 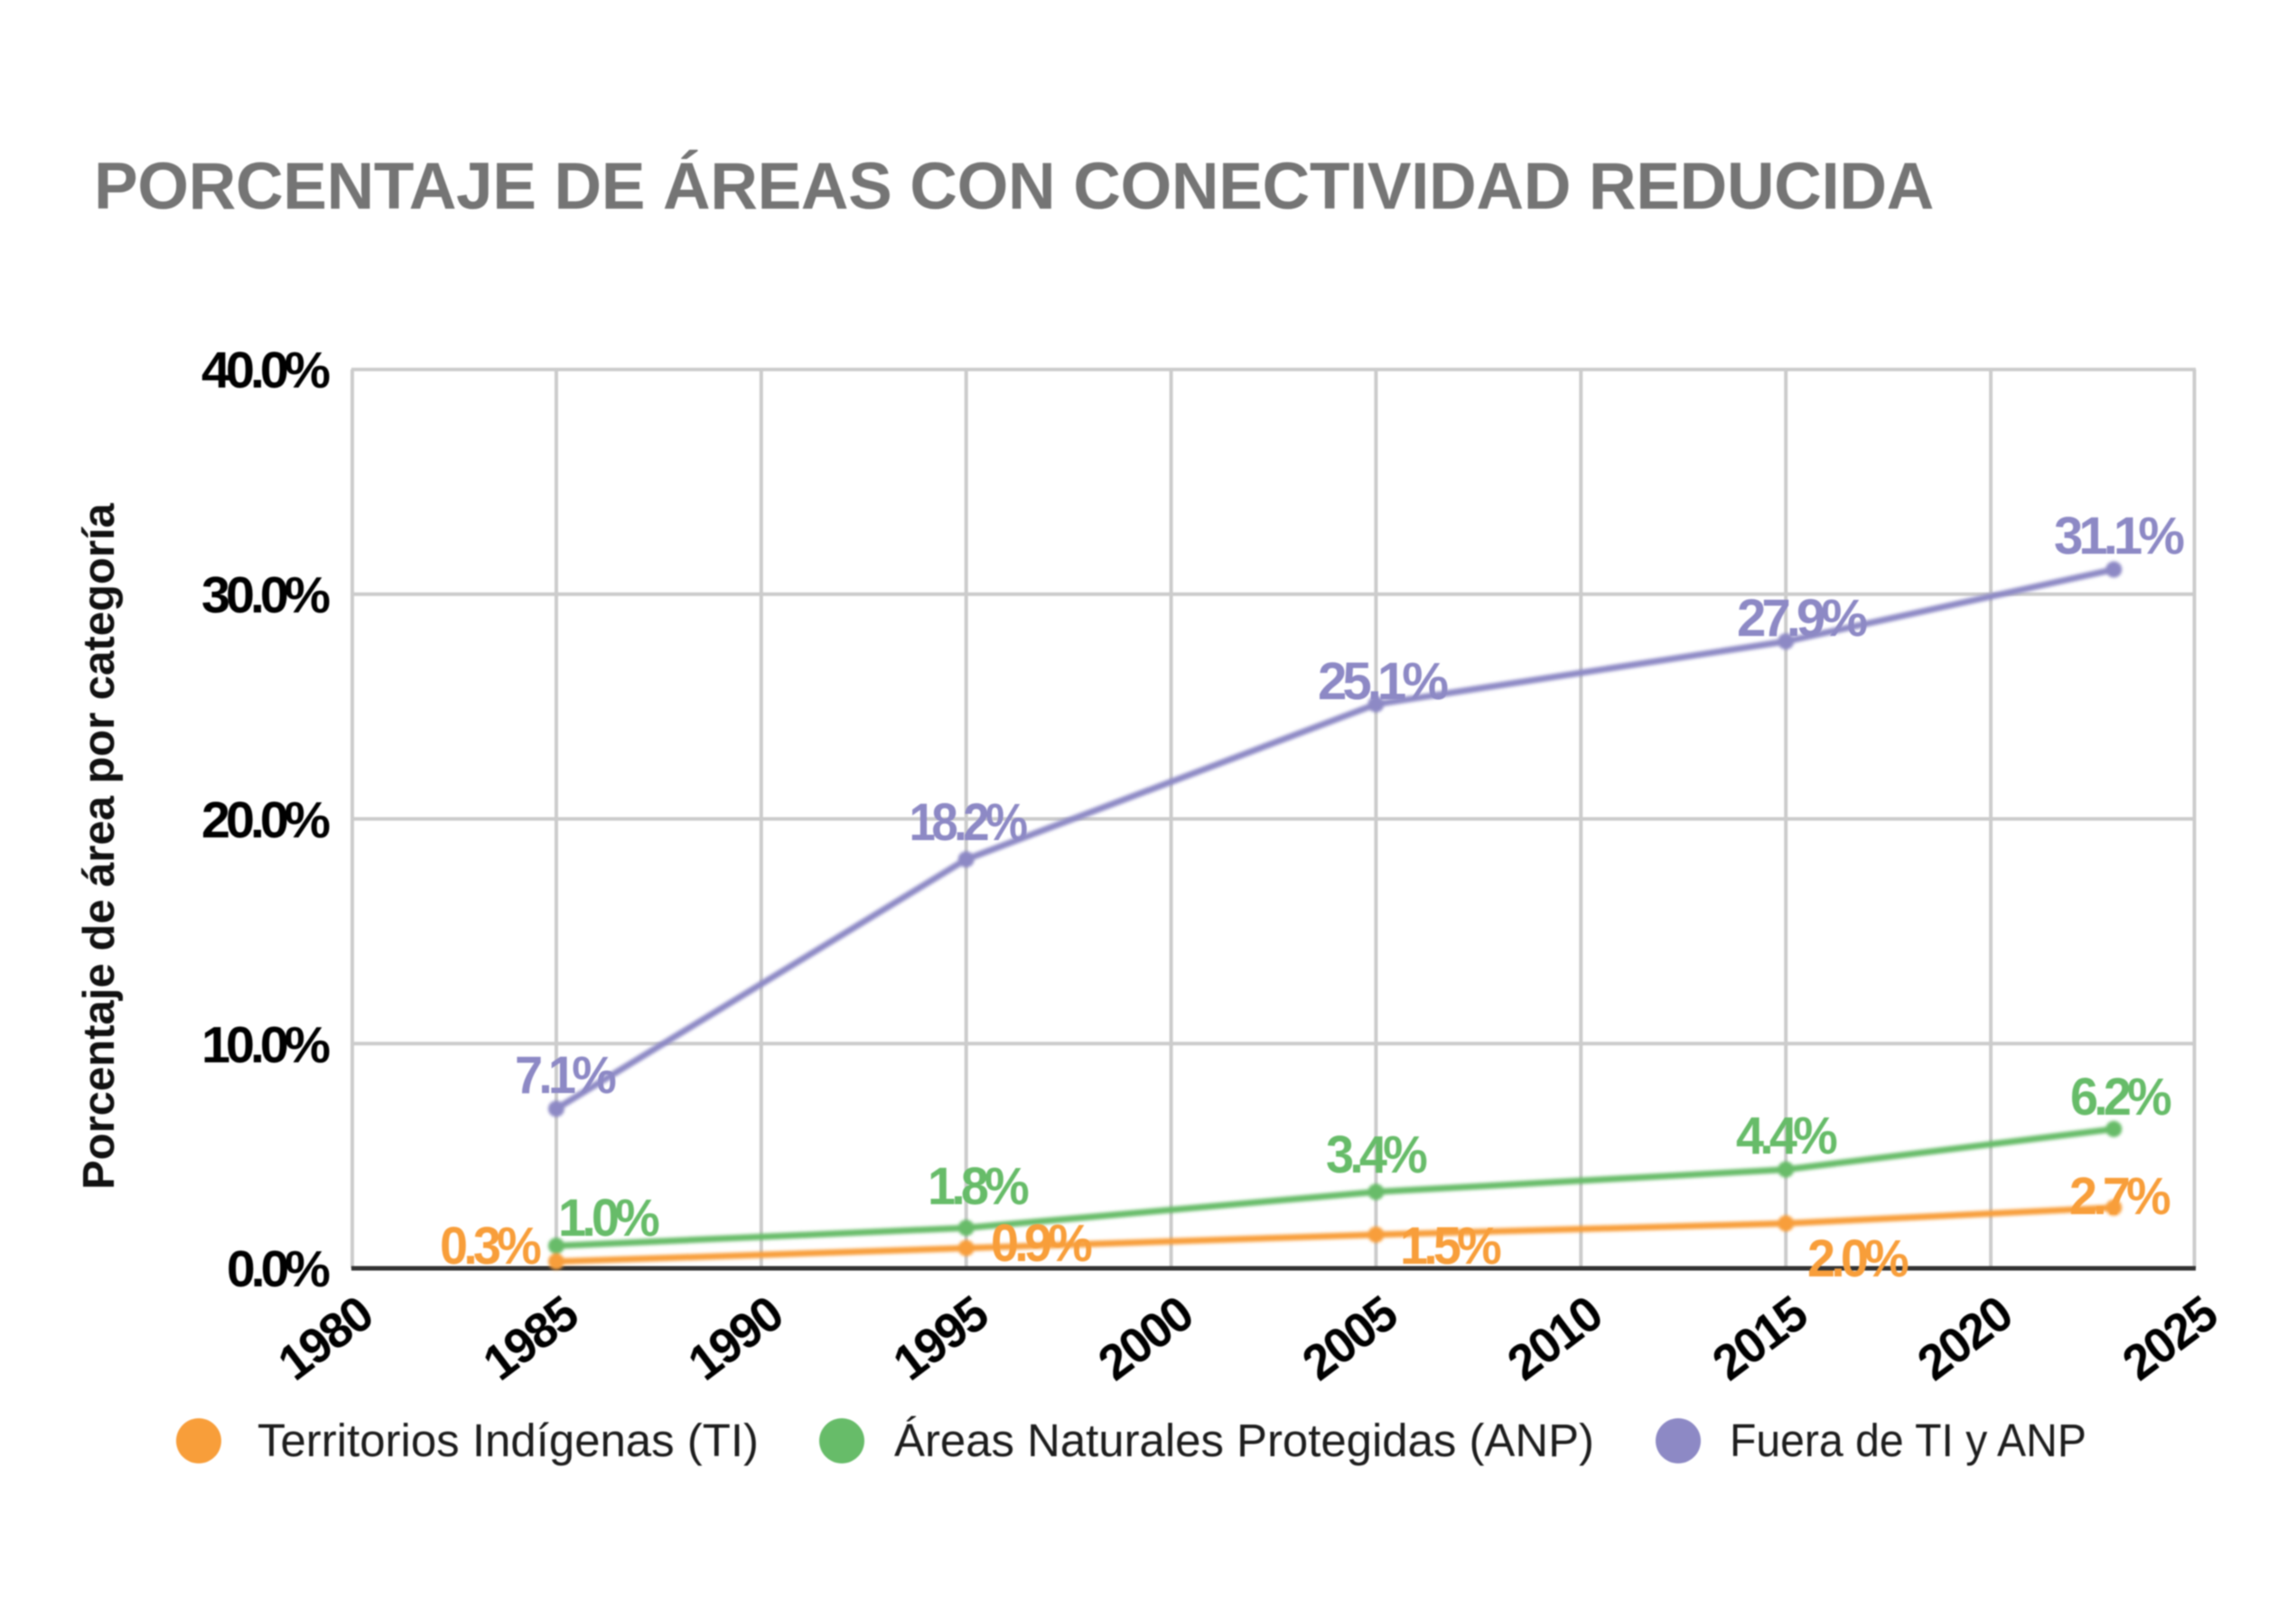 What do you see at coordinates (1802, 618) in the screenshot?
I see `svg-text: 27.9%` at bounding box center [1802, 618].